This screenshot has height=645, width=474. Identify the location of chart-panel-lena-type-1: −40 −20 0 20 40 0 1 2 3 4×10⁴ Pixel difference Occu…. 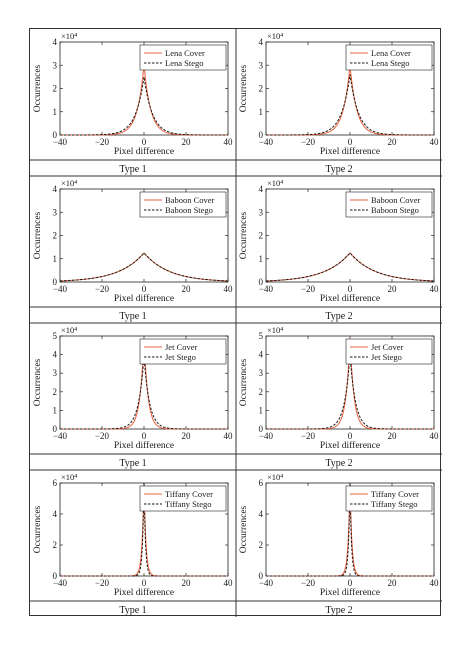
(133, 103).